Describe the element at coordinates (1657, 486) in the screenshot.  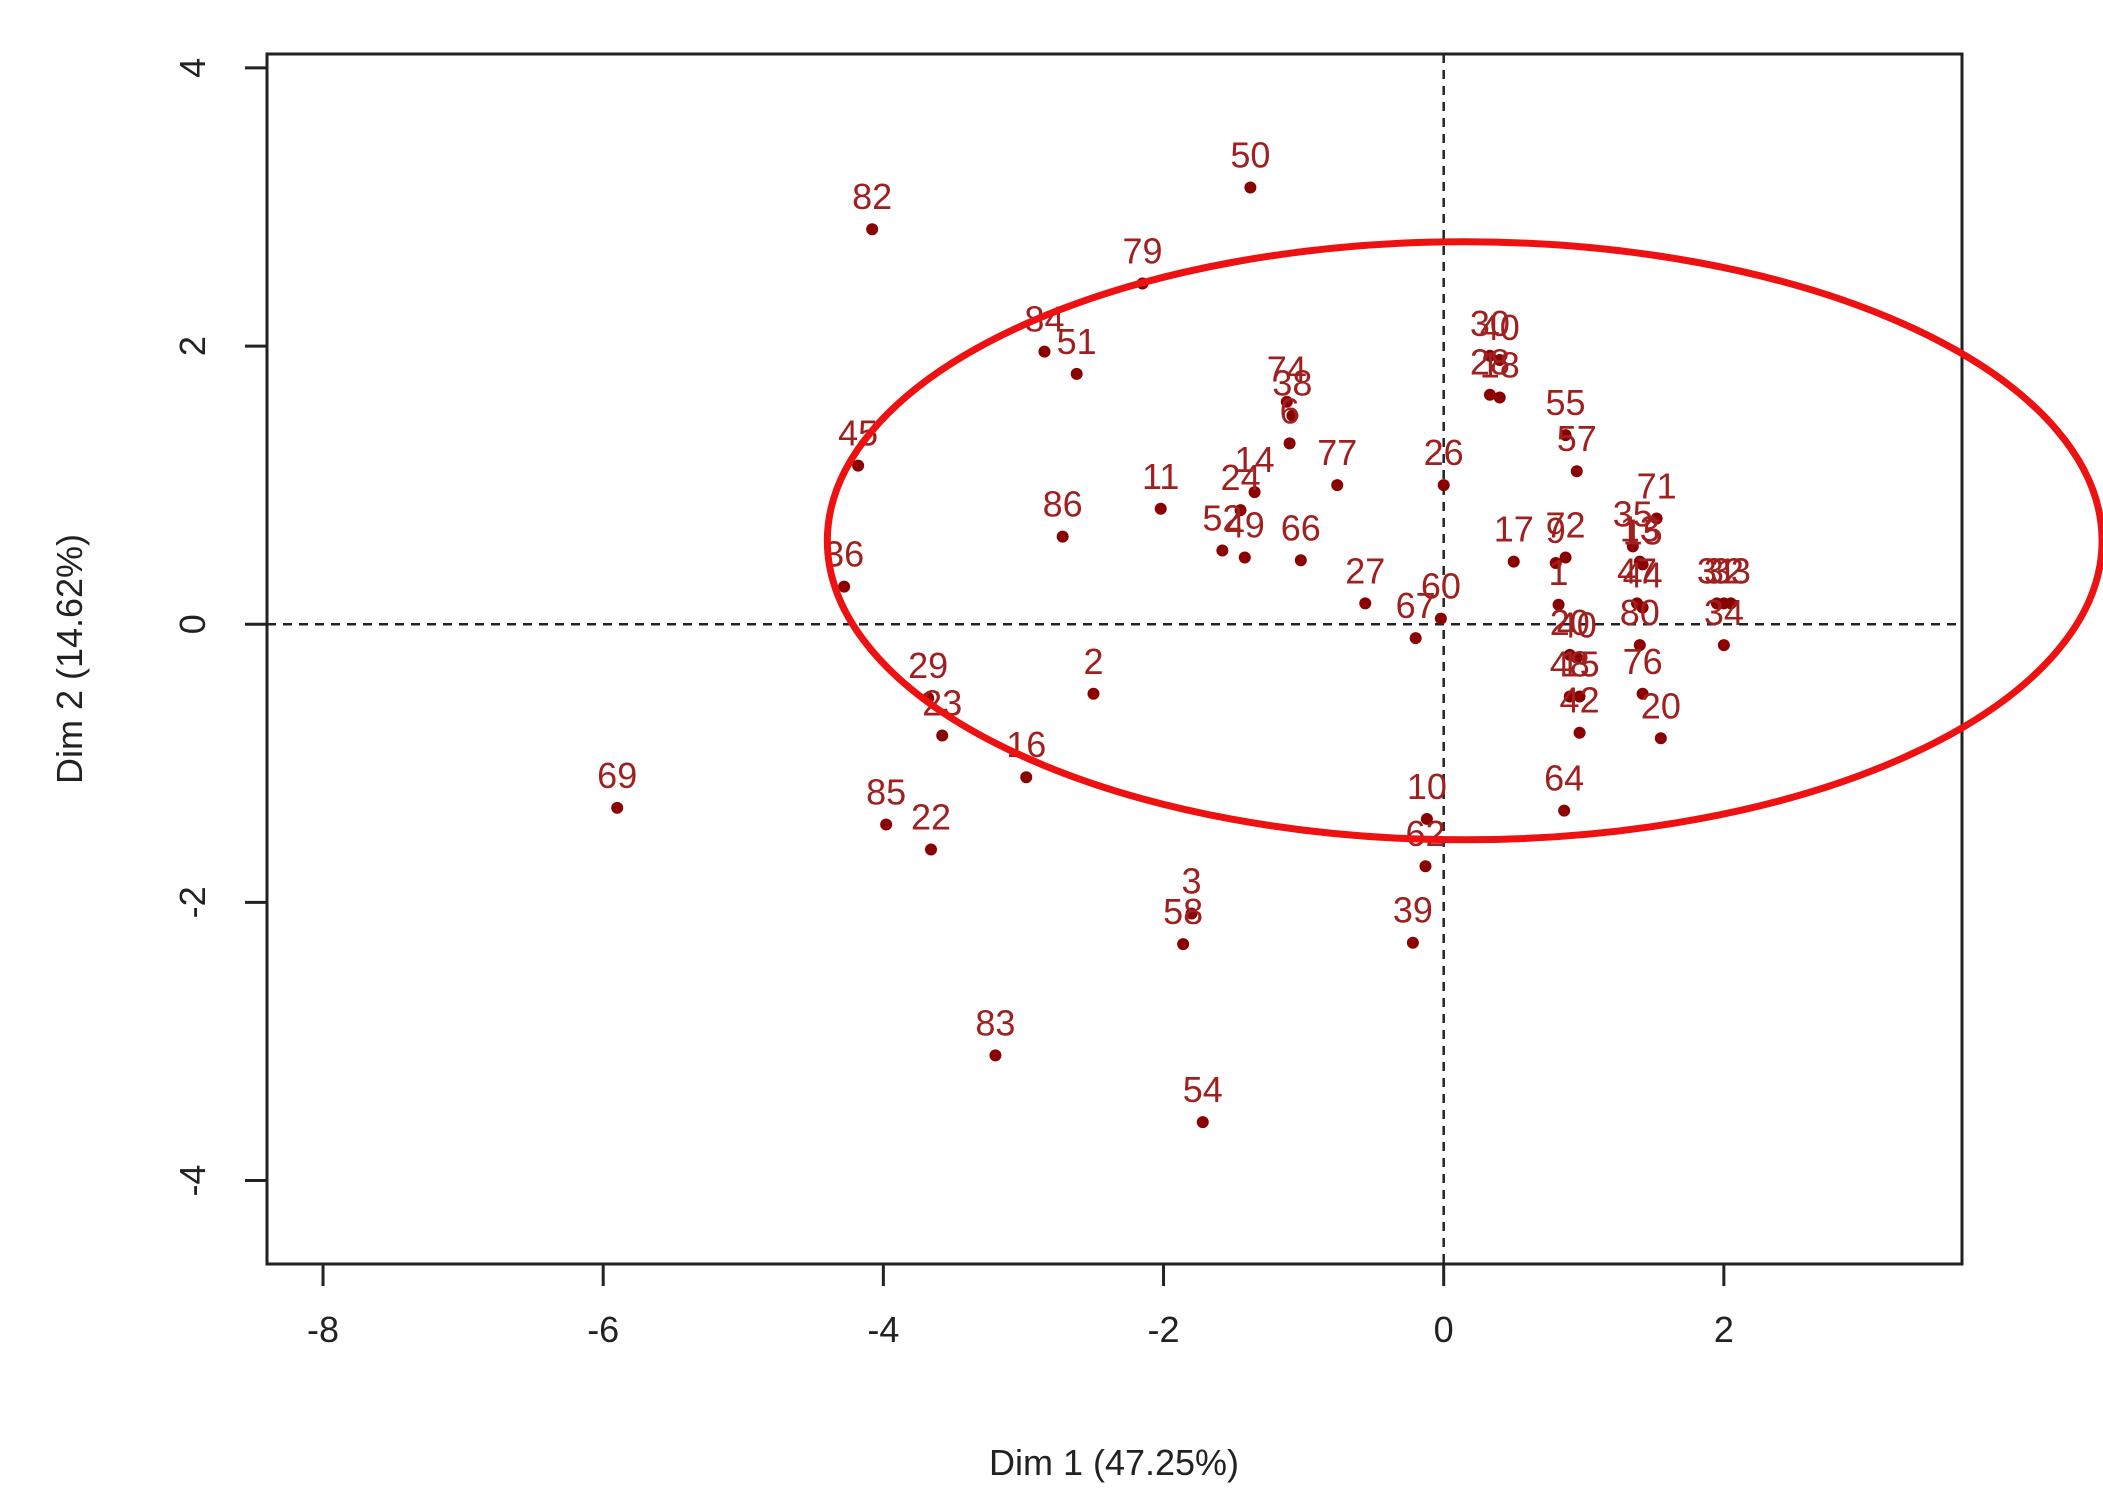
I see `data-point-label: 71` at that location.